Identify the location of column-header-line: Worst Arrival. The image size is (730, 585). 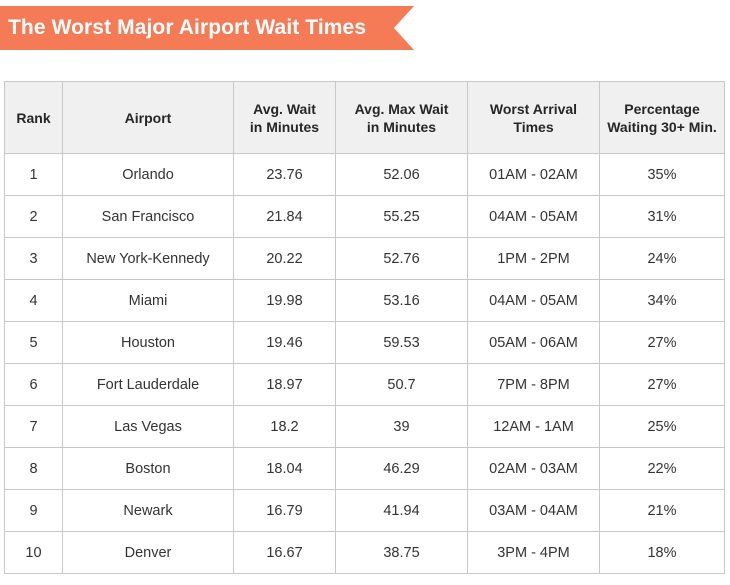
(533, 108).